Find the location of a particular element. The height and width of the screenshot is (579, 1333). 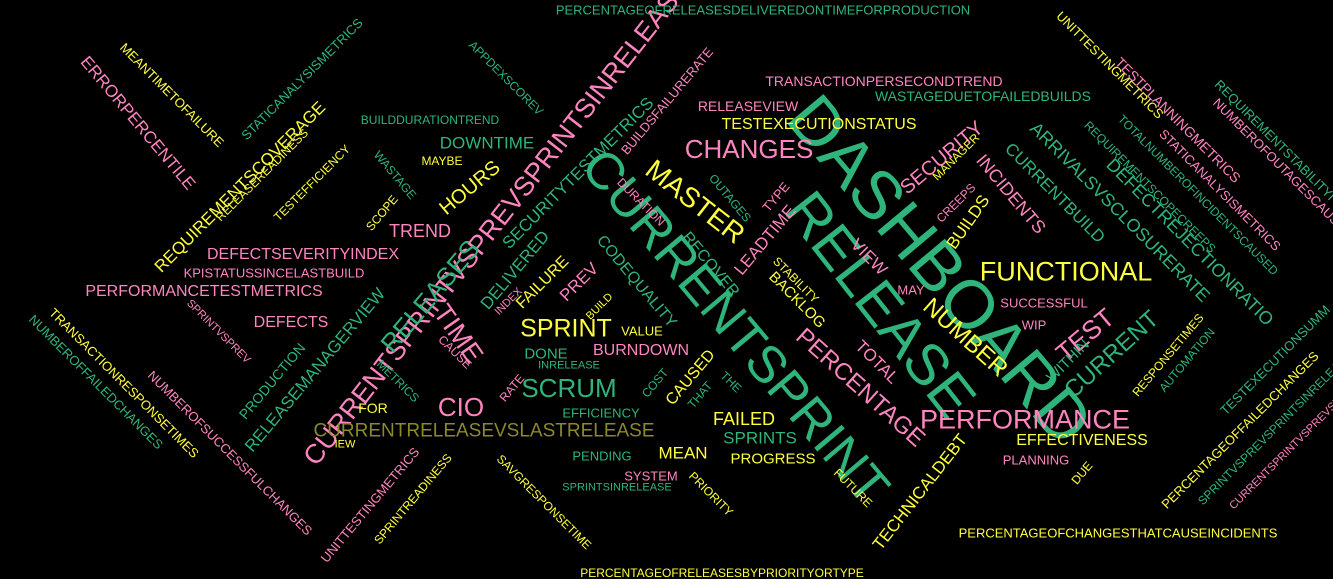

word-effectiveness: EFFECTIVENESS is located at coordinates (1082, 440).